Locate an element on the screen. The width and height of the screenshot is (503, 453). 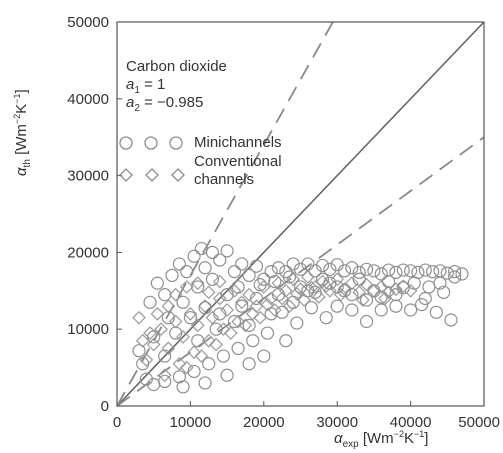
legend-label-conventional: Conventional is located at coordinates (238, 161).